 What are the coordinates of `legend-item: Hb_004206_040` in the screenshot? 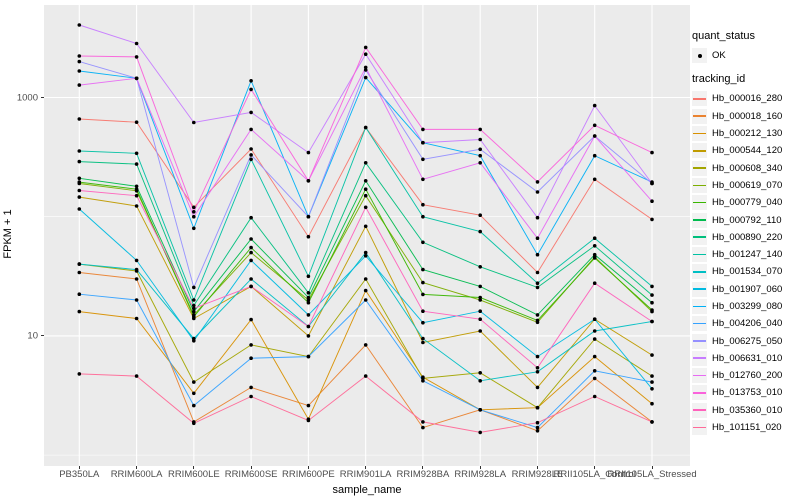 It's located at (745, 323).